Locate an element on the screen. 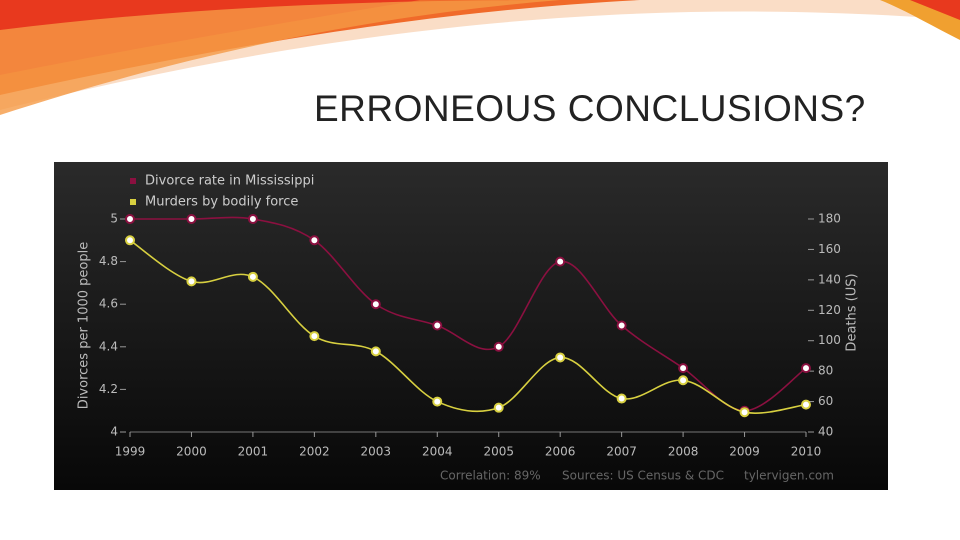 This screenshot has height=540, width=960. y2-tick-label: 160 is located at coordinates (829, 249).